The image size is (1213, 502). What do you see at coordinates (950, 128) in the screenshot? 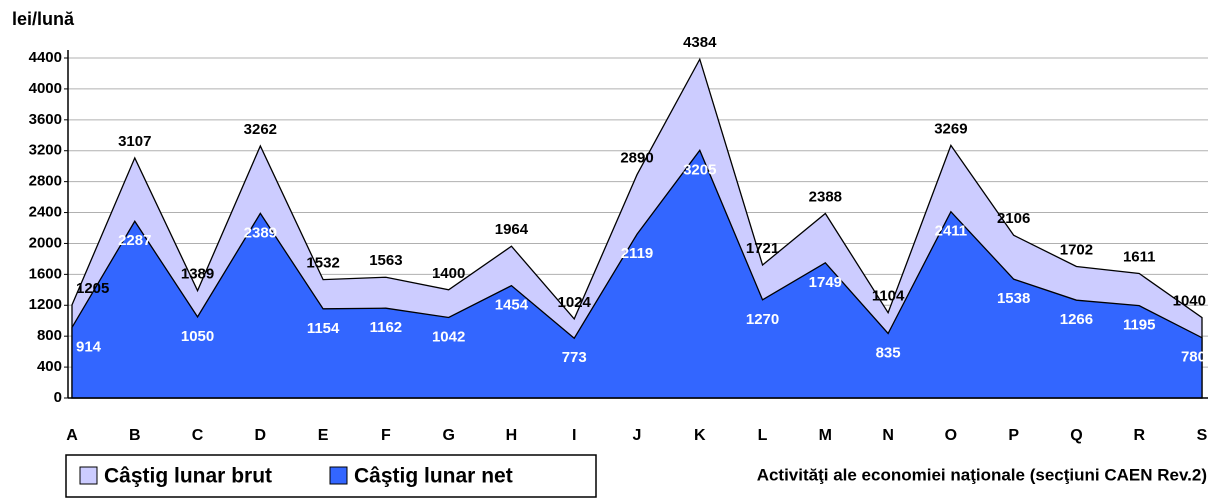
I see `value-label: 3269` at bounding box center [950, 128].